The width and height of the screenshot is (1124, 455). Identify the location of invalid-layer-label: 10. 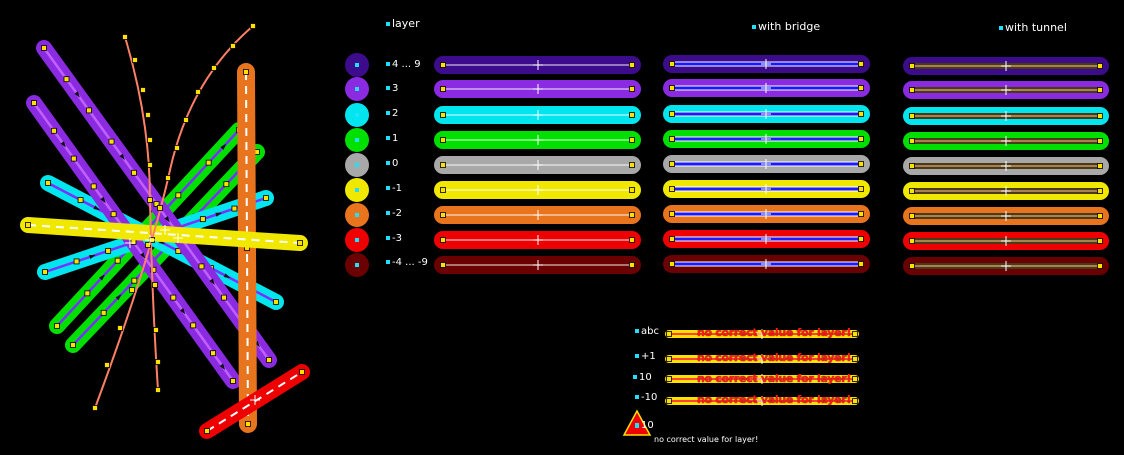
(642, 378).